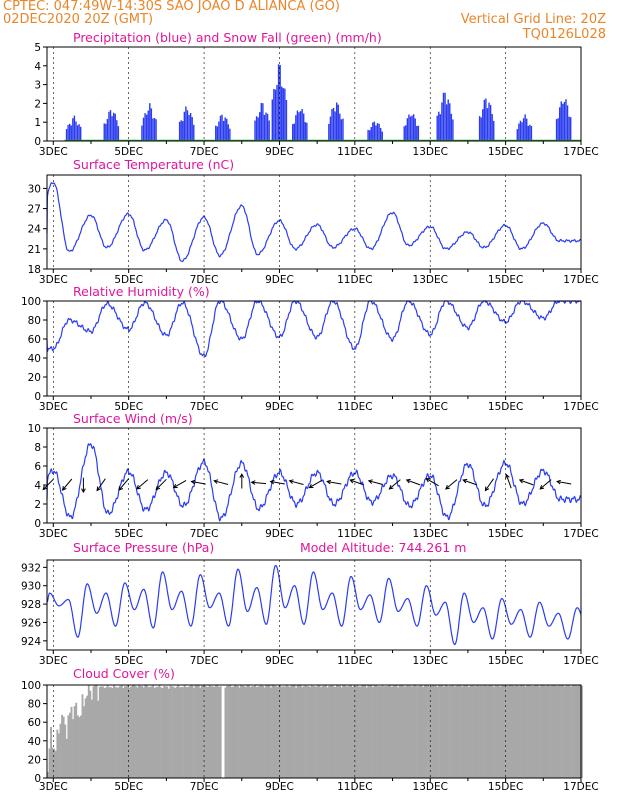 Image resolution: width=618 pixels, height=800 pixels. I want to click on x-tick-label: 3DEC, so click(53, 280).